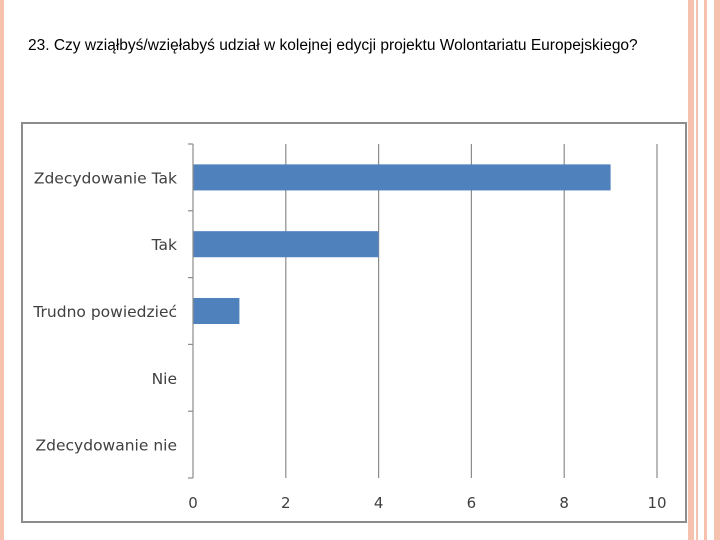 The image size is (720, 540). I want to click on x-tick-label: 10, so click(656, 503).